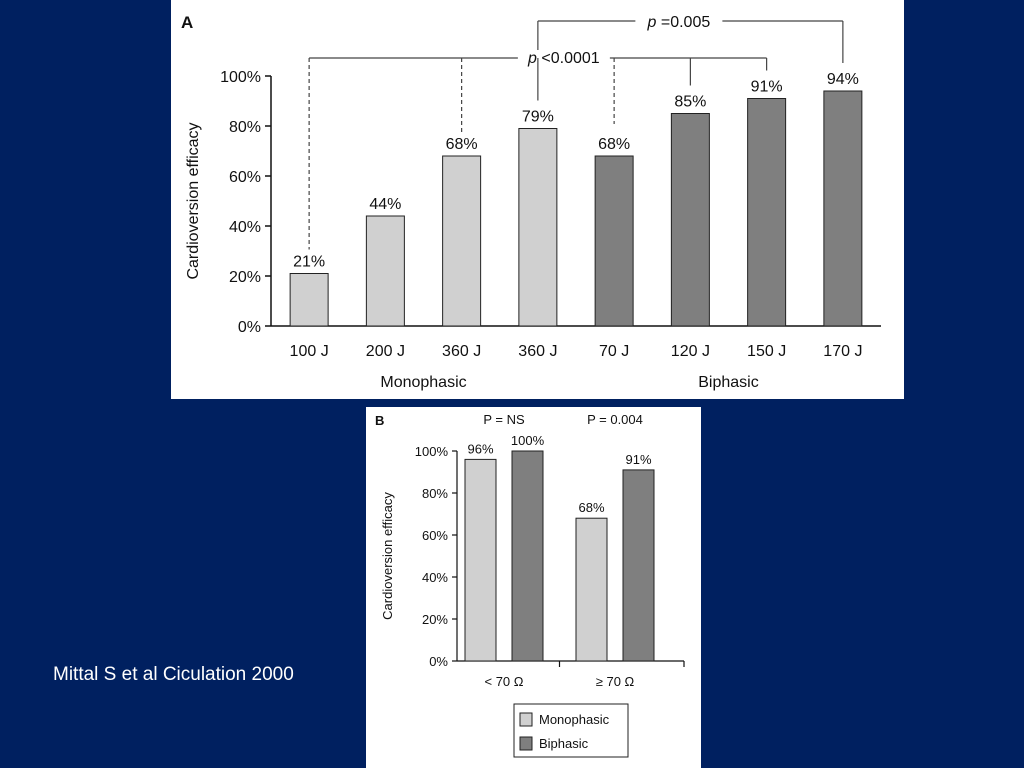  I want to click on x-tick-label: 170 J, so click(842, 351).